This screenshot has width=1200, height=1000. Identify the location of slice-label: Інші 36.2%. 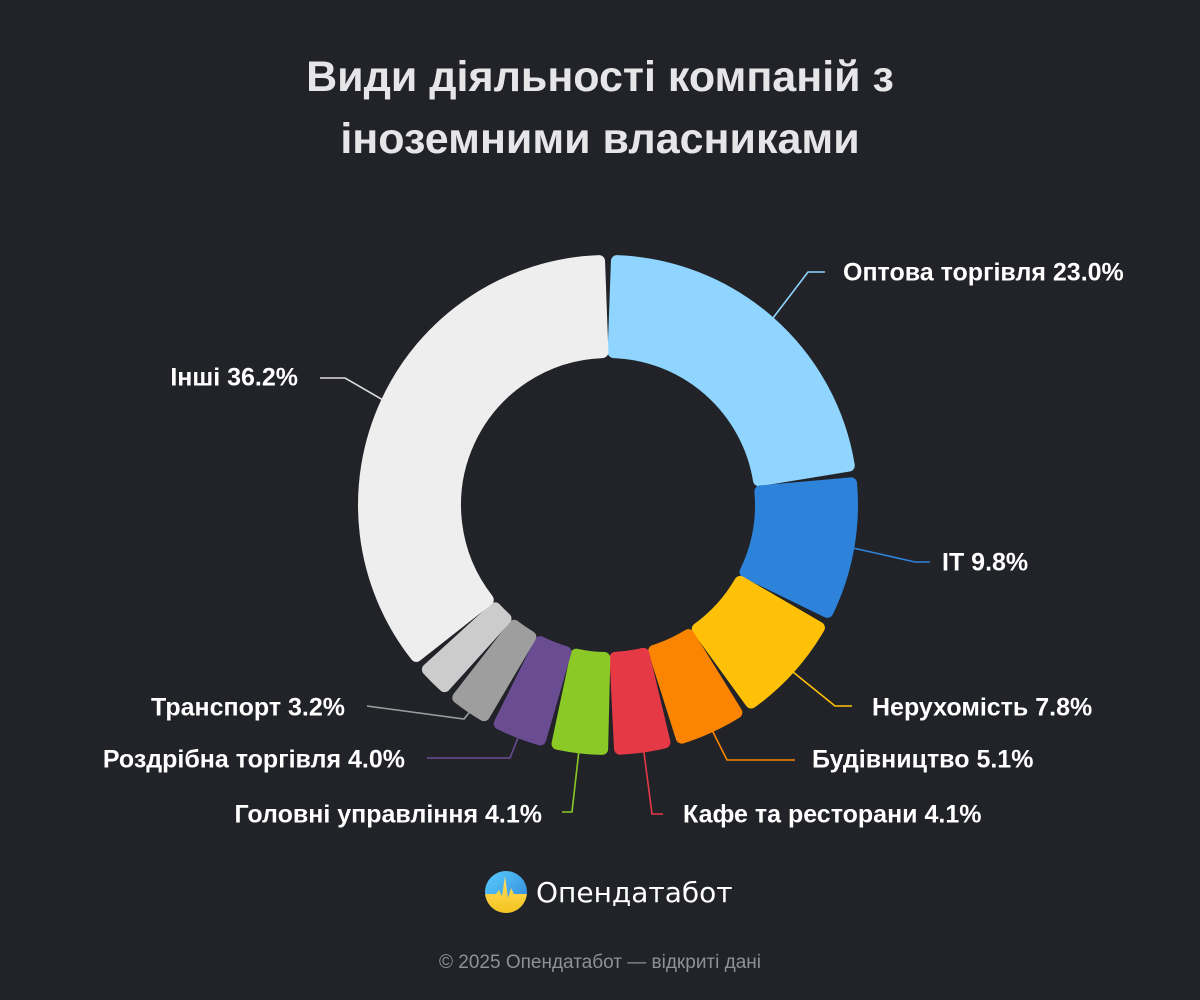
(234, 377).